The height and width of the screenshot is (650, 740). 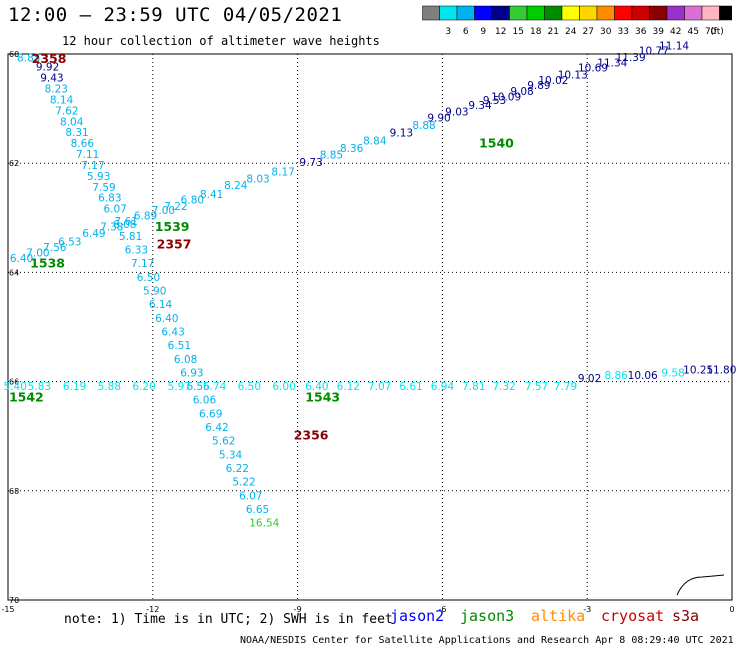 What do you see at coordinates (536, 387) in the screenshot?
I see `wave-height-value: 7.57` at bounding box center [536, 387].